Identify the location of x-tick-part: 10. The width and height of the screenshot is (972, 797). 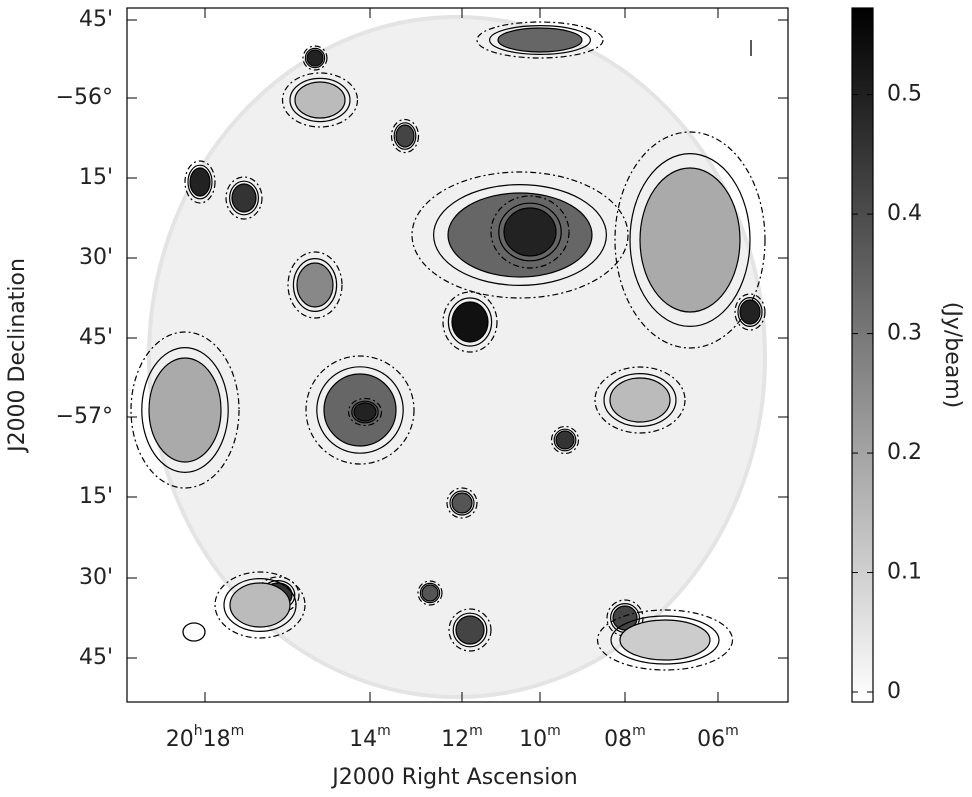
(533, 739).